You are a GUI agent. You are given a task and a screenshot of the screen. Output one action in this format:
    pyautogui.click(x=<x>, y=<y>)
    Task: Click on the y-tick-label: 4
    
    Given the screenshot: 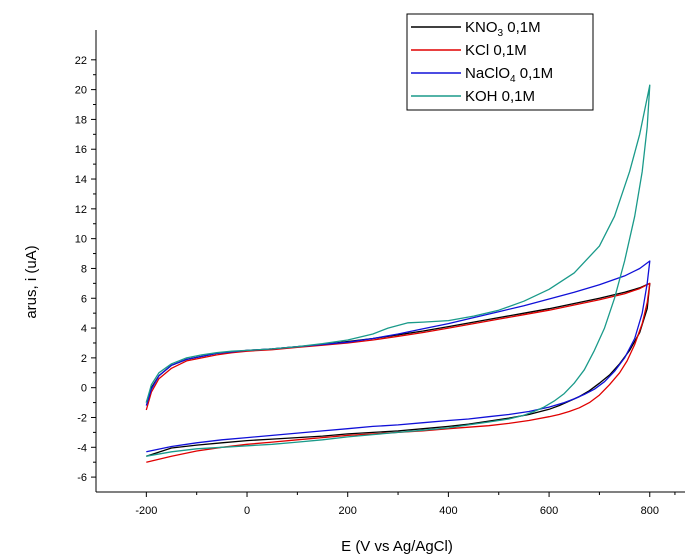 What is the action you would take?
    pyautogui.click(x=84, y=329)
    